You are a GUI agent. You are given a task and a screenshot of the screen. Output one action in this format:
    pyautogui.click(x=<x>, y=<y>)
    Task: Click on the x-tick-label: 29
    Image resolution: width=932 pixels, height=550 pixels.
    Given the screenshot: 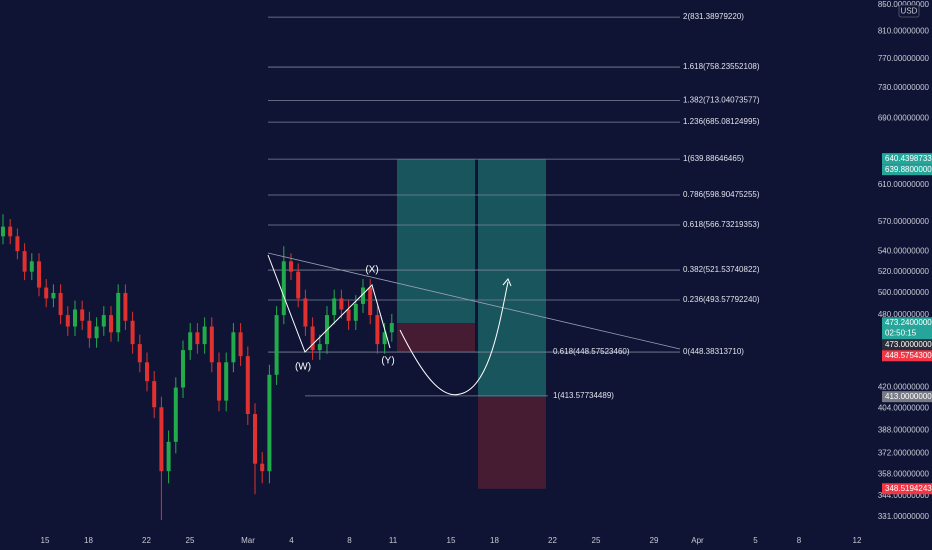 What is the action you would take?
    pyautogui.click(x=654, y=540)
    